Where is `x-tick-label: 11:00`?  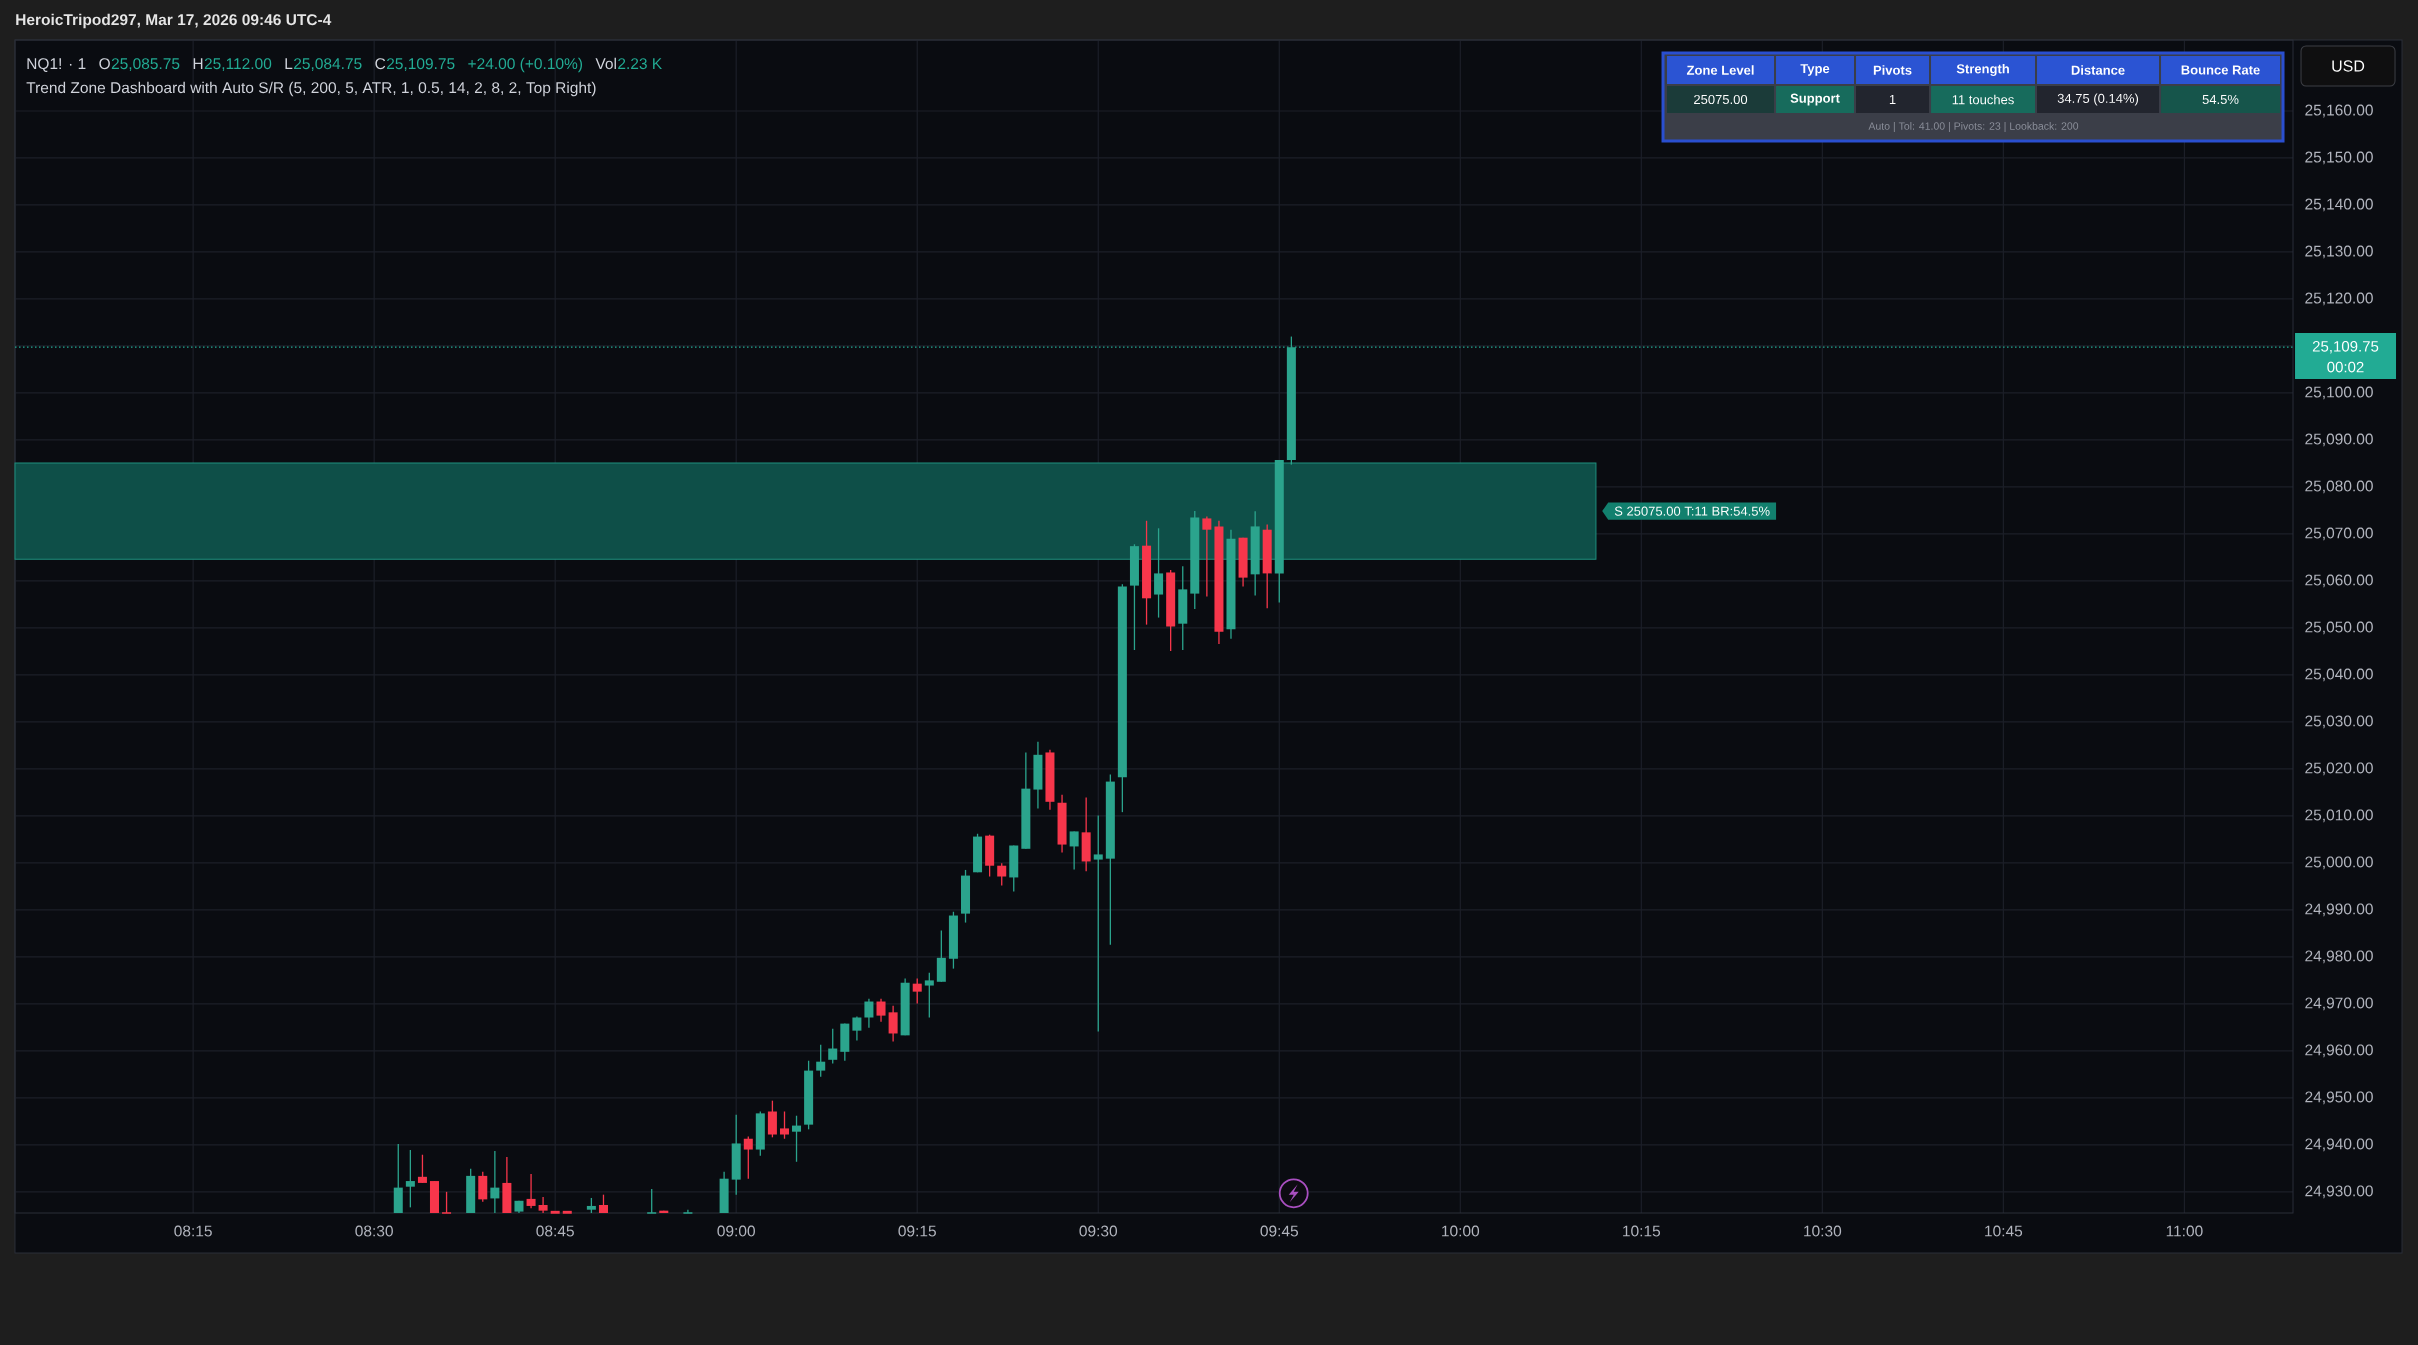
x-tick-label: 11:00 is located at coordinates (2184, 1231).